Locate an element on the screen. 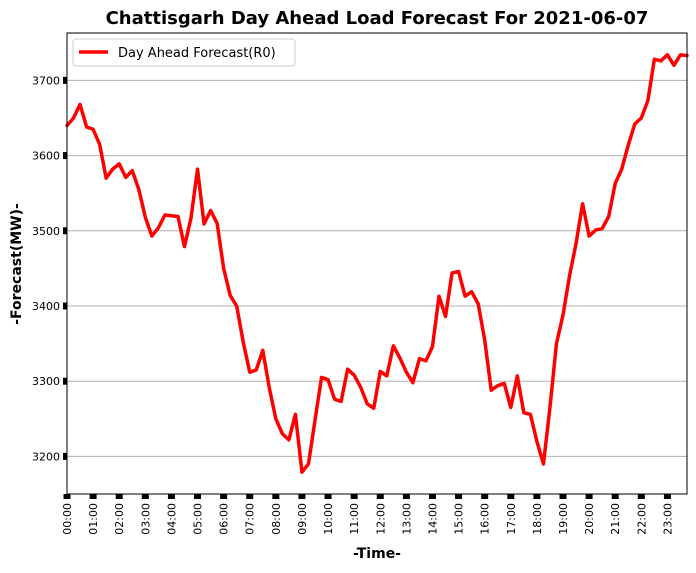 The width and height of the screenshot is (696, 573). x-tick-label: 13:00 is located at coordinates (406, 519).